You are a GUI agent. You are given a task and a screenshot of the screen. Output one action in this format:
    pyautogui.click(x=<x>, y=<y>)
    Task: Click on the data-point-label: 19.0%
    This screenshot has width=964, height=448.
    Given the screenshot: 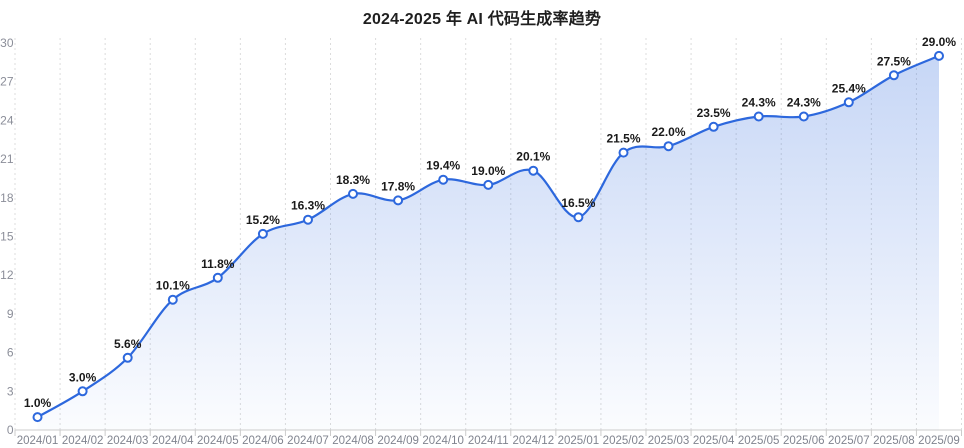 What is the action you would take?
    pyautogui.click(x=488, y=171)
    